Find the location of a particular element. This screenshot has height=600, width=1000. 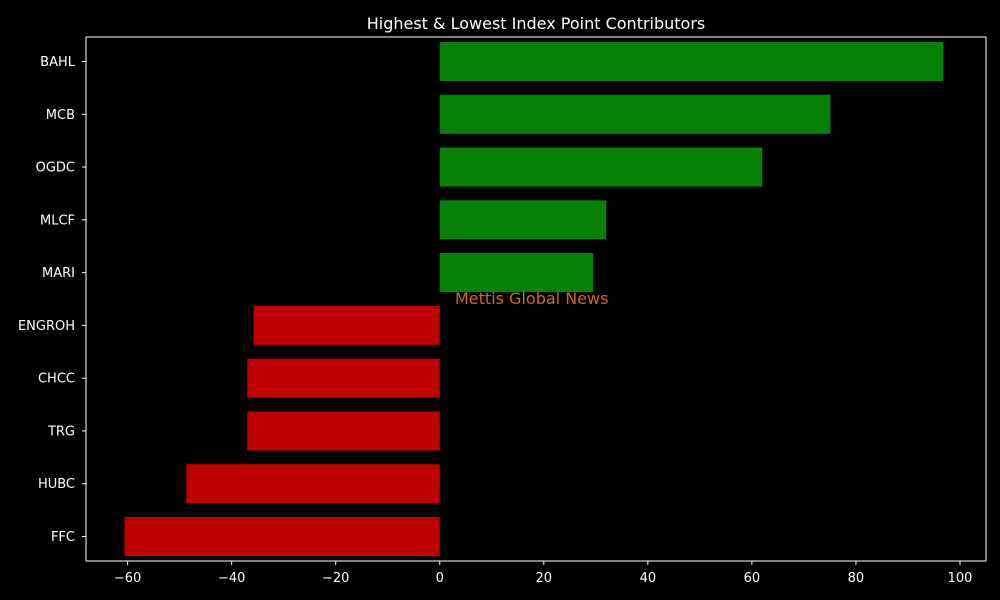

y-tick-label-chcc: CHCC is located at coordinates (56, 379).